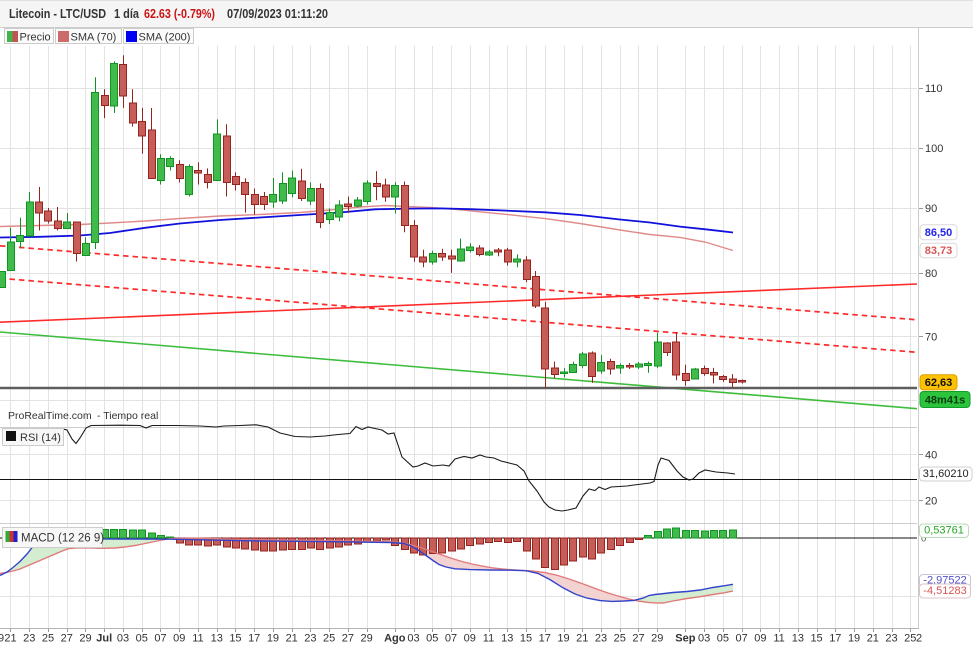  What do you see at coordinates (944, 591) in the screenshot?
I see `svg-text: -4,51283` at bounding box center [944, 591].